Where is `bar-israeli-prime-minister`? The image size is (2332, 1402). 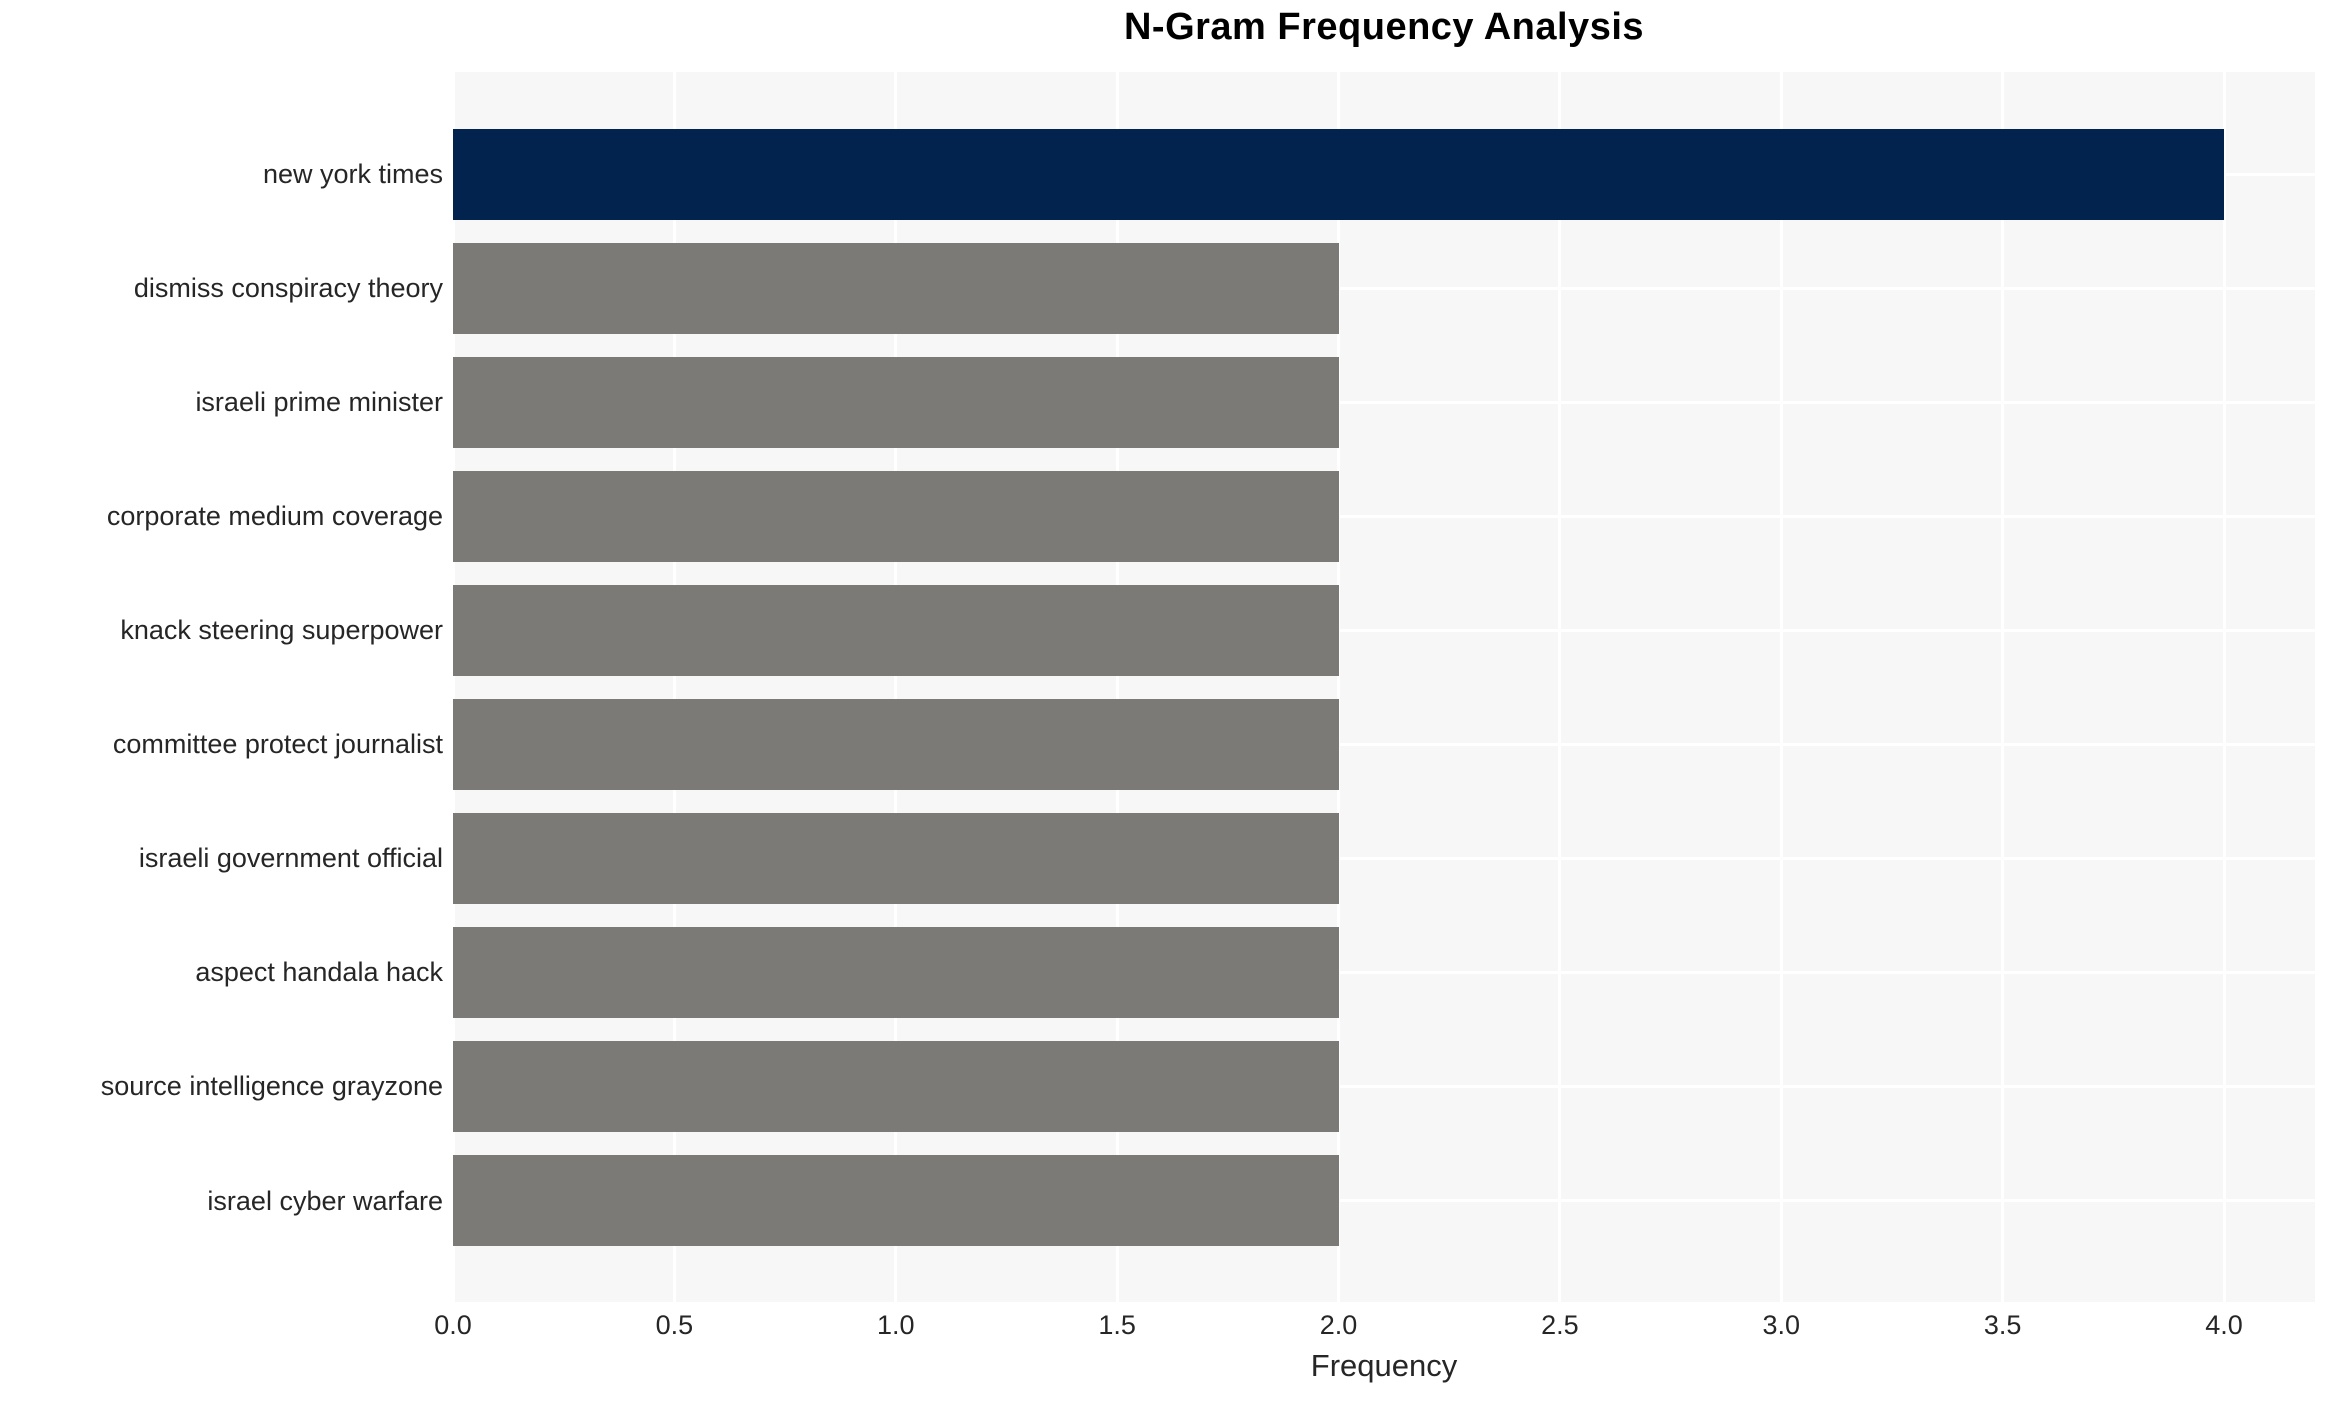 bar-israeli-prime-minister is located at coordinates (896, 402).